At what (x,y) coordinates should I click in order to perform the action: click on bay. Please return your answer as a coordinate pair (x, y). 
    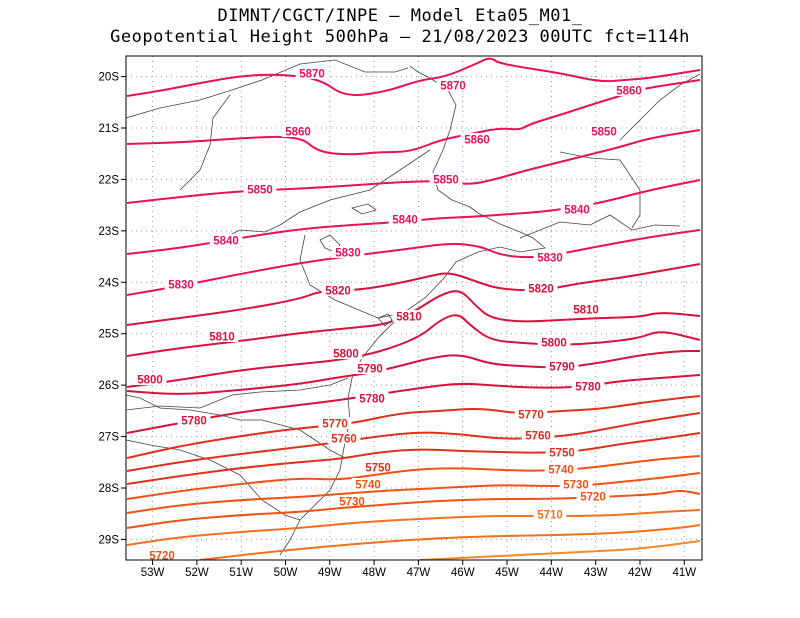
    Looking at the image, I should click on (363, 209).